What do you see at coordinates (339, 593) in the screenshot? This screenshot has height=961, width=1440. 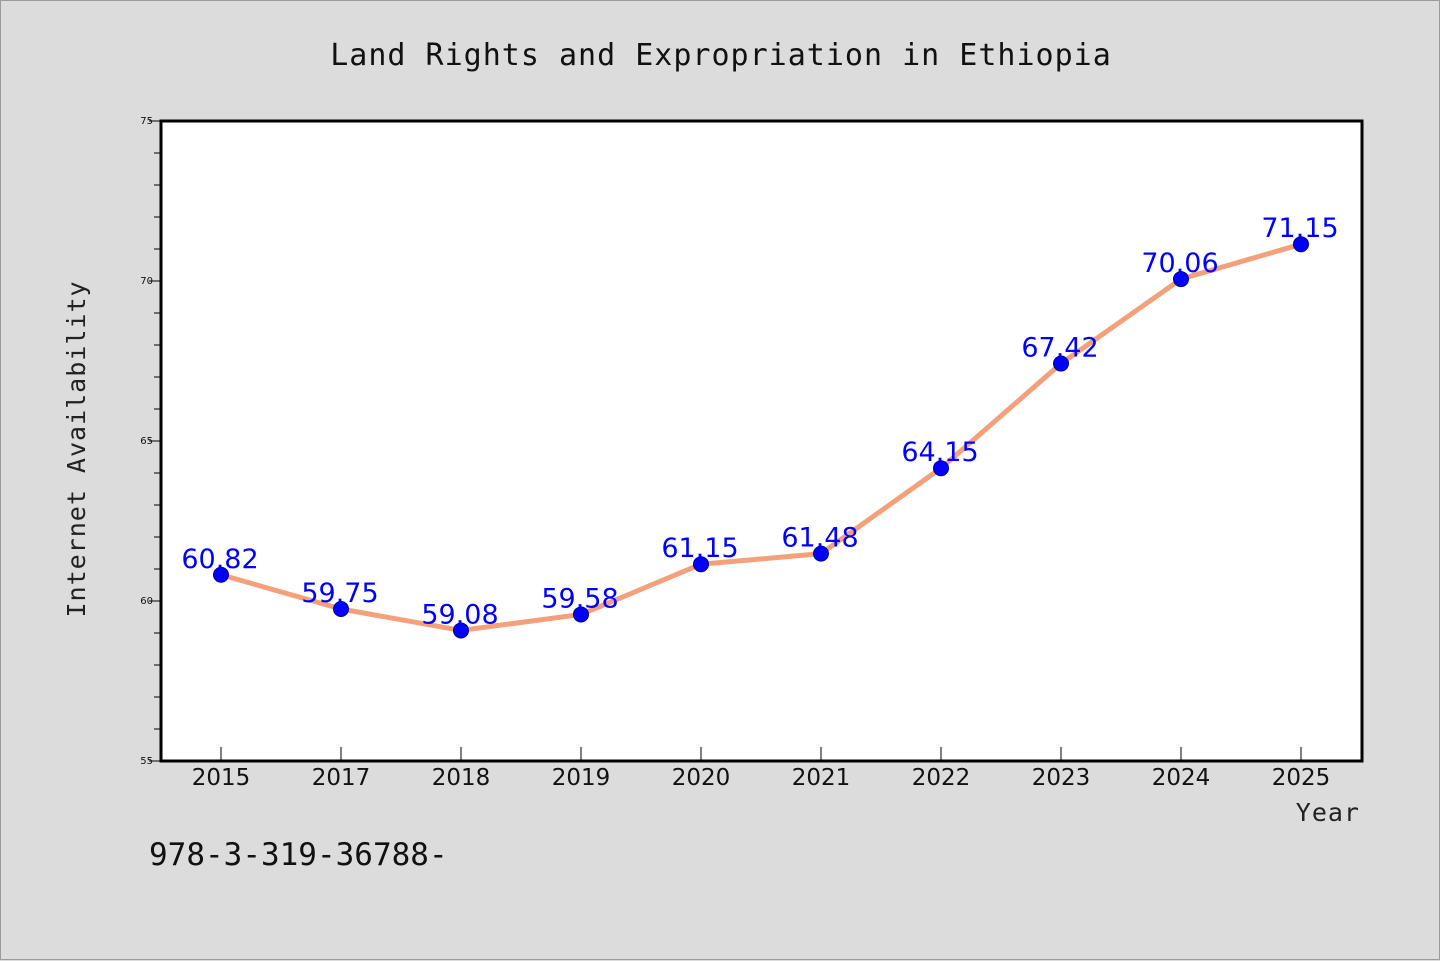 I see `data-label: 59.75` at bounding box center [339, 593].